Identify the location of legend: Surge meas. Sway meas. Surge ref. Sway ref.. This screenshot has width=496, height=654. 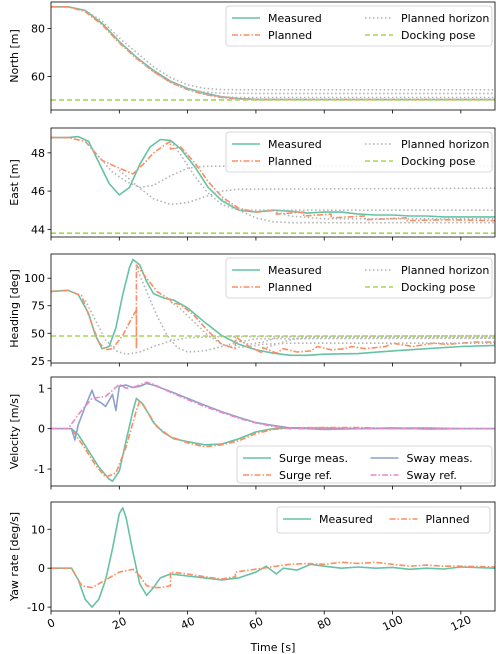
(364, 464).